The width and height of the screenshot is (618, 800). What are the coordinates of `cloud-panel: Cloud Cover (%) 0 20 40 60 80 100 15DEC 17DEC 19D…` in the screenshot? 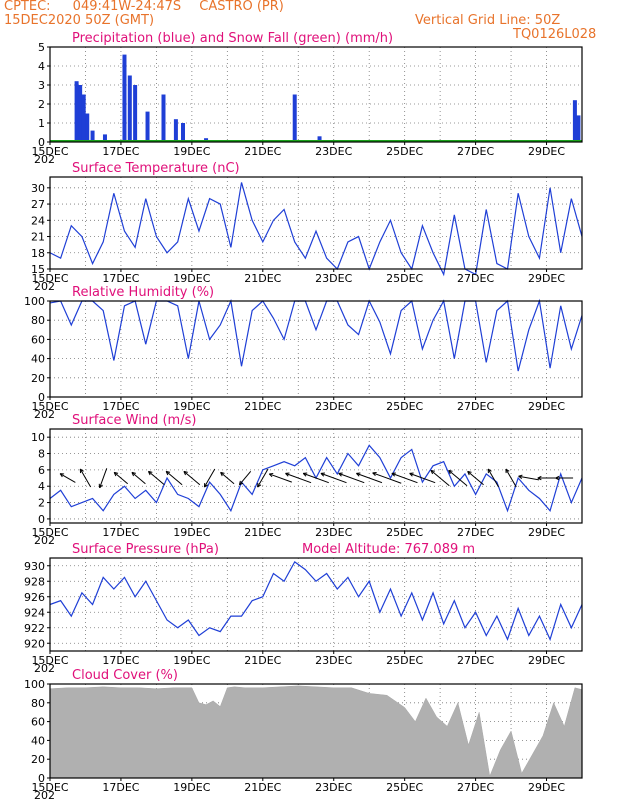 It's located at (303, 734).